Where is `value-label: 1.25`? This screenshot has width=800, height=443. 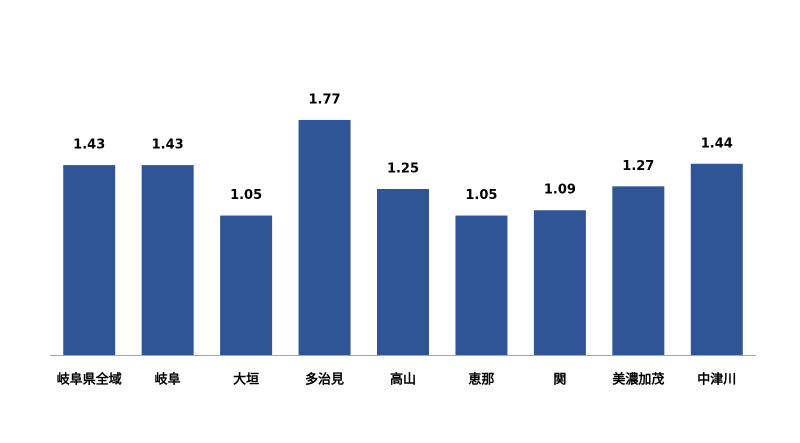
value-label: 1.25 is located at coordinates (403, 169).